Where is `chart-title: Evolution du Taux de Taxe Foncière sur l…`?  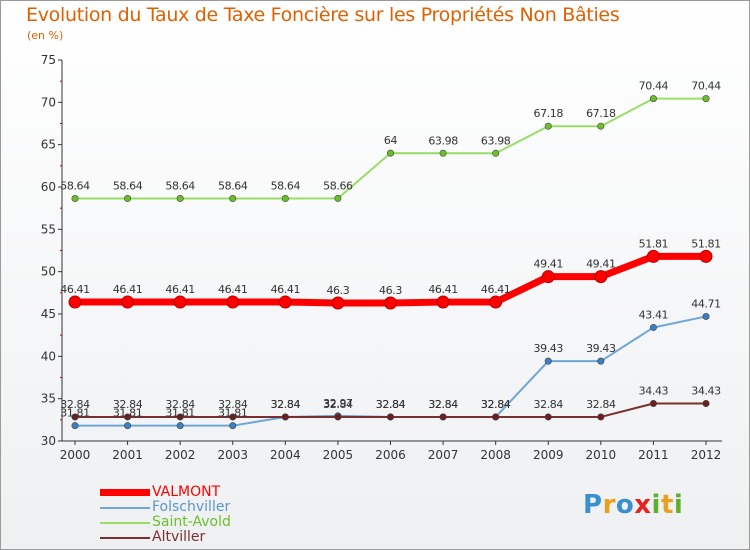
chart-title: Evolution du Taux de Taxe Foncière sur l… is located at coordinates (323, 15).